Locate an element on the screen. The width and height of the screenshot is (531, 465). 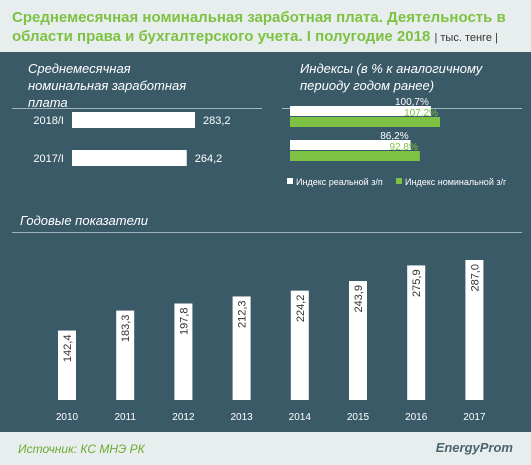
legend-nominal-label: Индекс номинальной з/г is located at coordinates (456, 182).